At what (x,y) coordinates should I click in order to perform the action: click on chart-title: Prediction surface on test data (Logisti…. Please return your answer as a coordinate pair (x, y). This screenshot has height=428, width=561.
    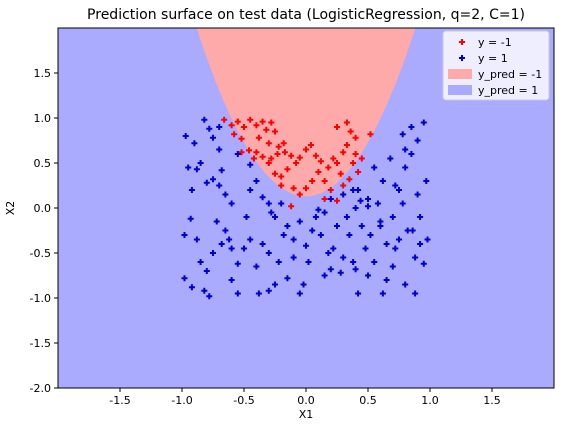
    Looking at the image, I should click on (306, 15).